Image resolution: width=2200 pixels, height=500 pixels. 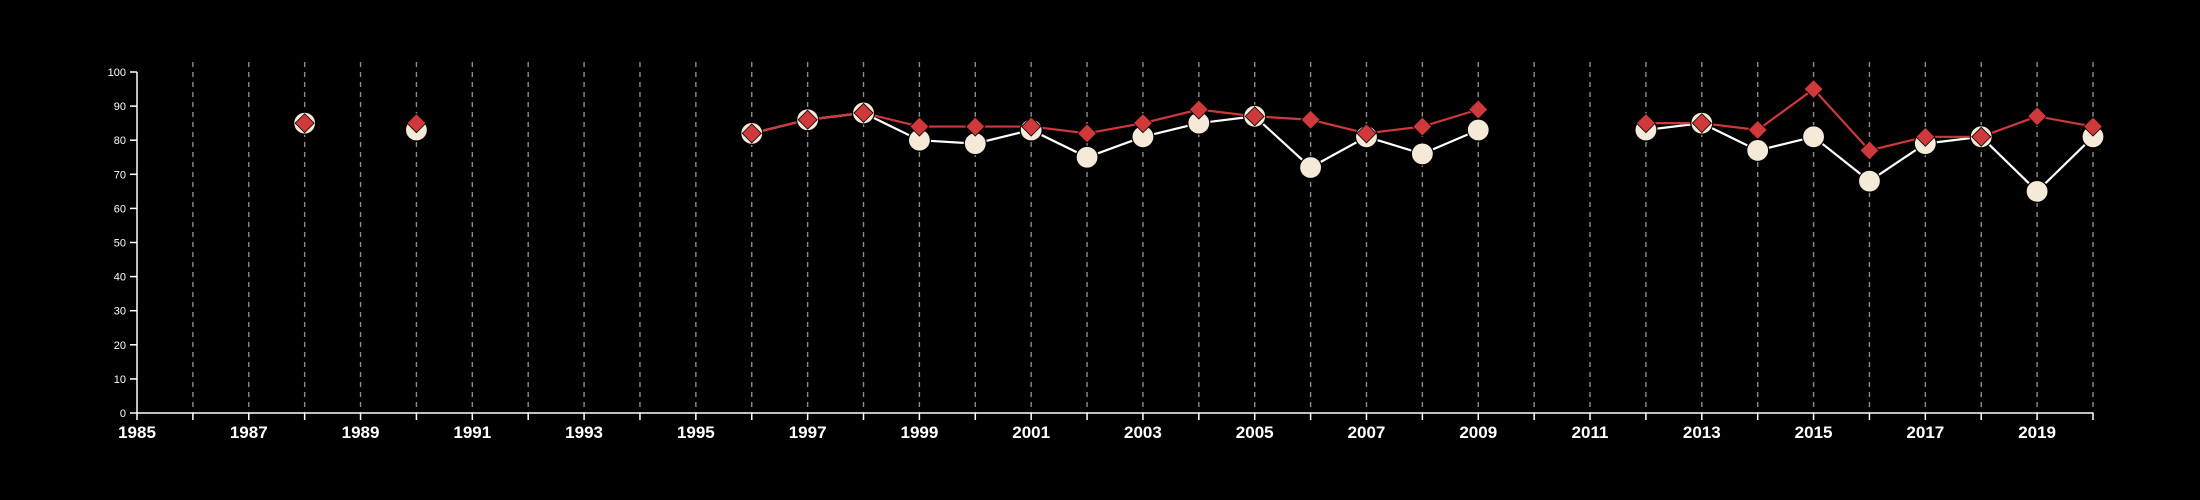 What do you see at coordinates (249, 432) in the screenshot?
I see `x-tick-label: 1987` at bounding box center [249, 432].